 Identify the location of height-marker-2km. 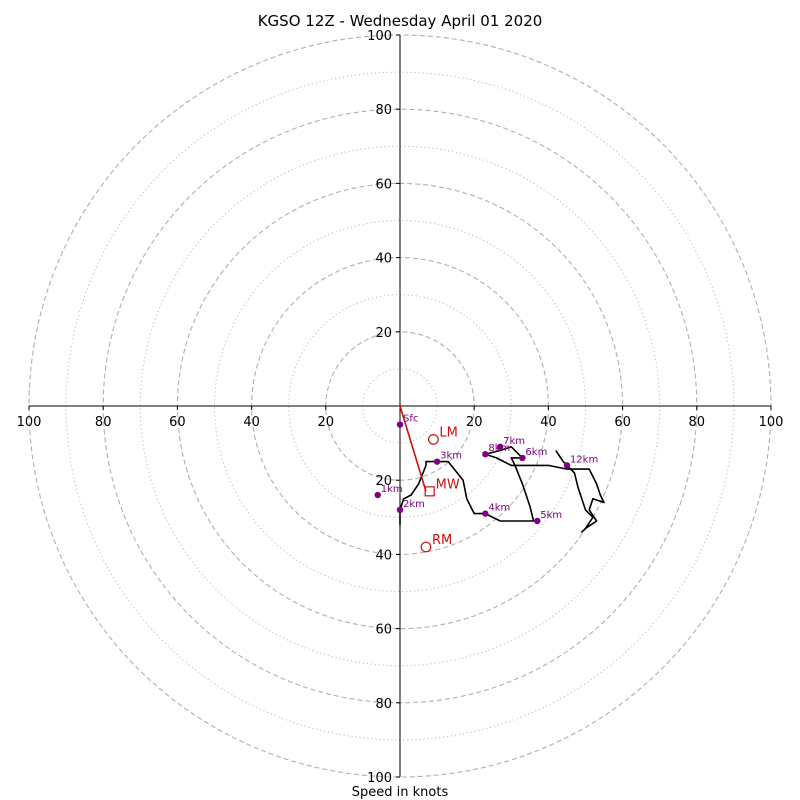
(400, 510).